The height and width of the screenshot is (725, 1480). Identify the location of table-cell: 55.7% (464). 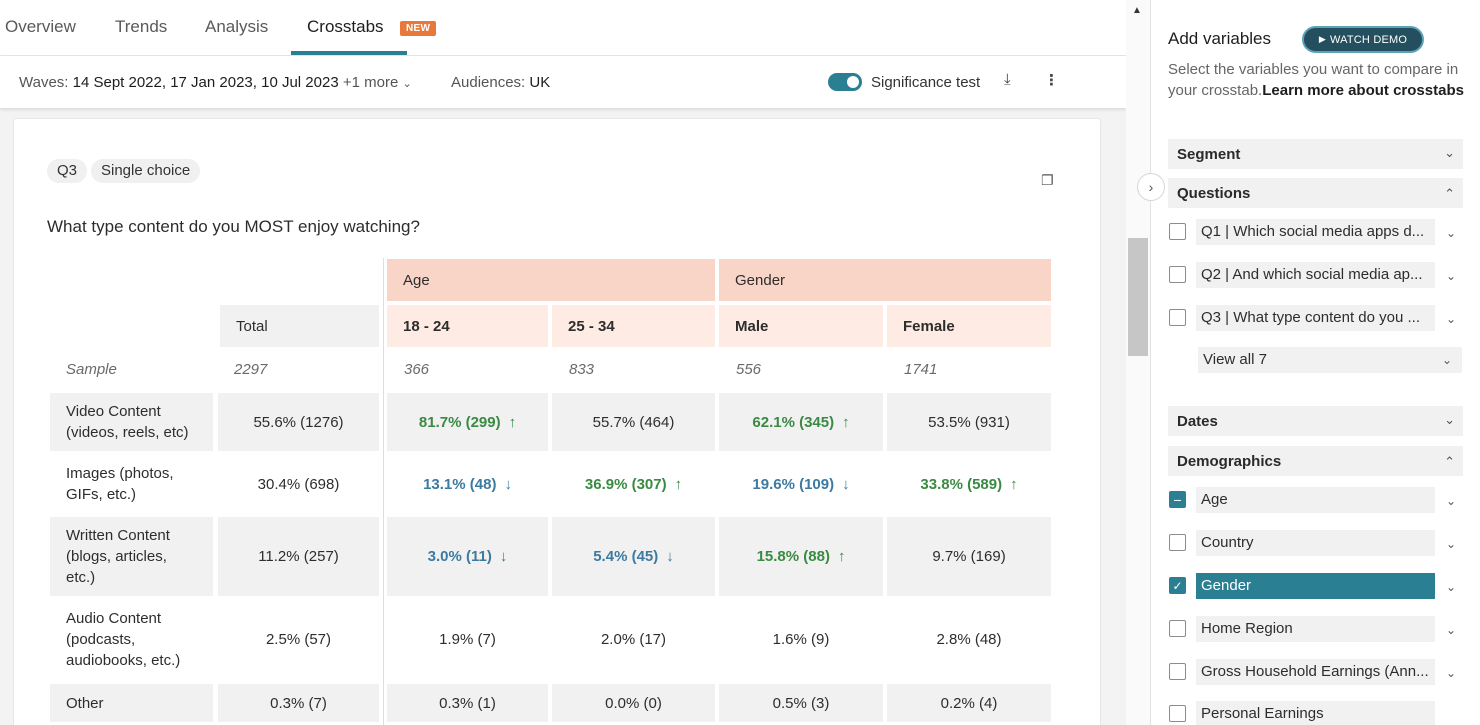
(633, 422).